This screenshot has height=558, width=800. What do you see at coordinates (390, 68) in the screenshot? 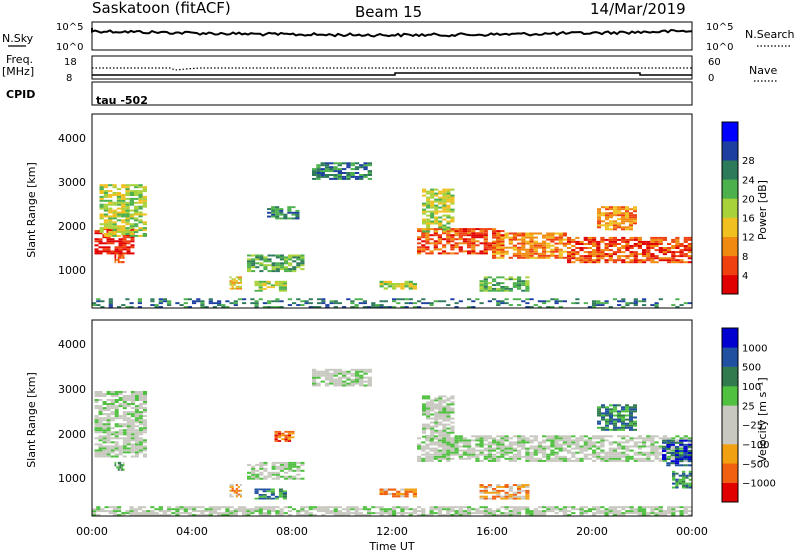
I see `freq-panel: Freq. [MHz] 18 8 60 0 Nave` at bounding box center [390, 68].